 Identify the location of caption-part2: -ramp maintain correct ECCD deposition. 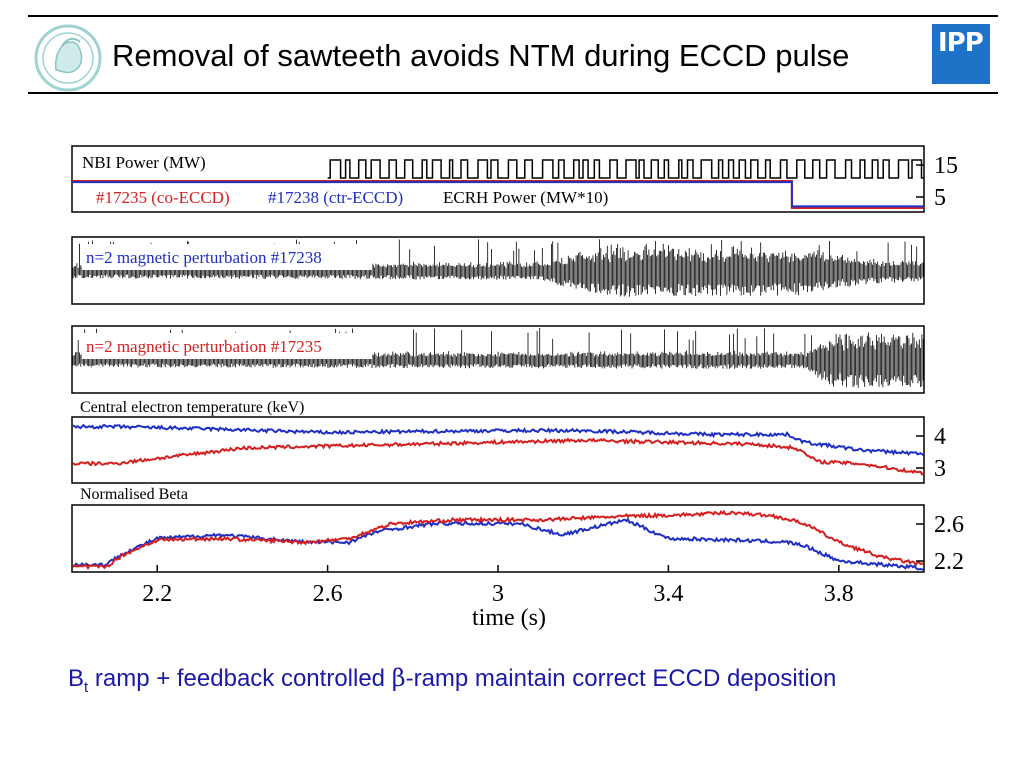
(621, 678).